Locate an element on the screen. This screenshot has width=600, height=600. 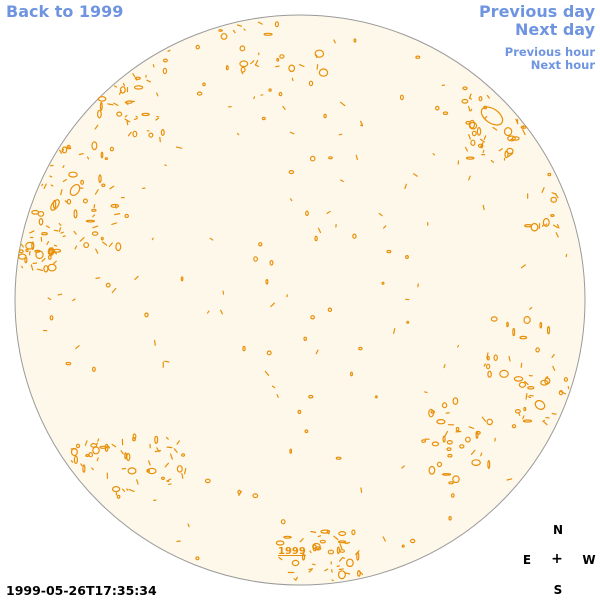
year-link: 1999 is located at coordinates (292, 551).